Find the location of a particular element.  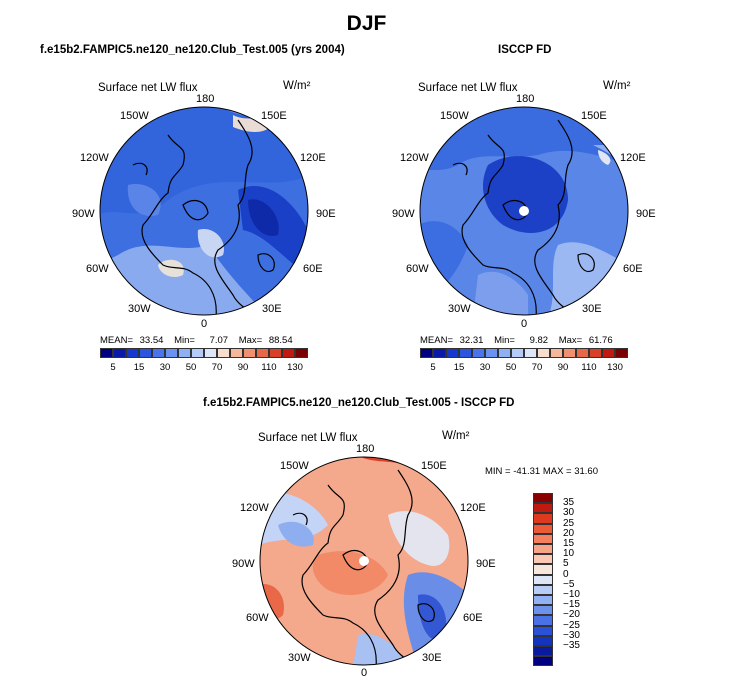

model-colorbar-boxes: 5 15 30 50 70 90 110 130 is located at coordinates (204, 362).